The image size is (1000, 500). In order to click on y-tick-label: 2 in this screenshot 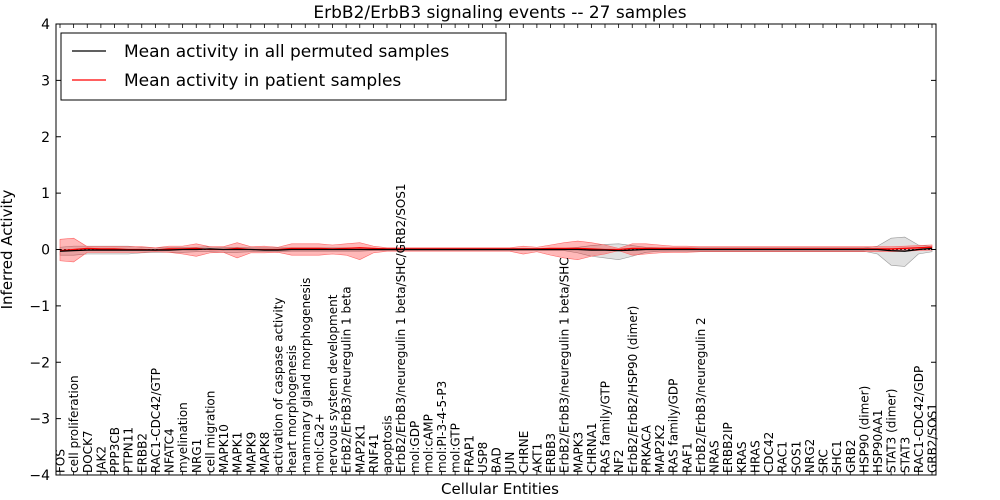, I will do `click(45, 138)`.